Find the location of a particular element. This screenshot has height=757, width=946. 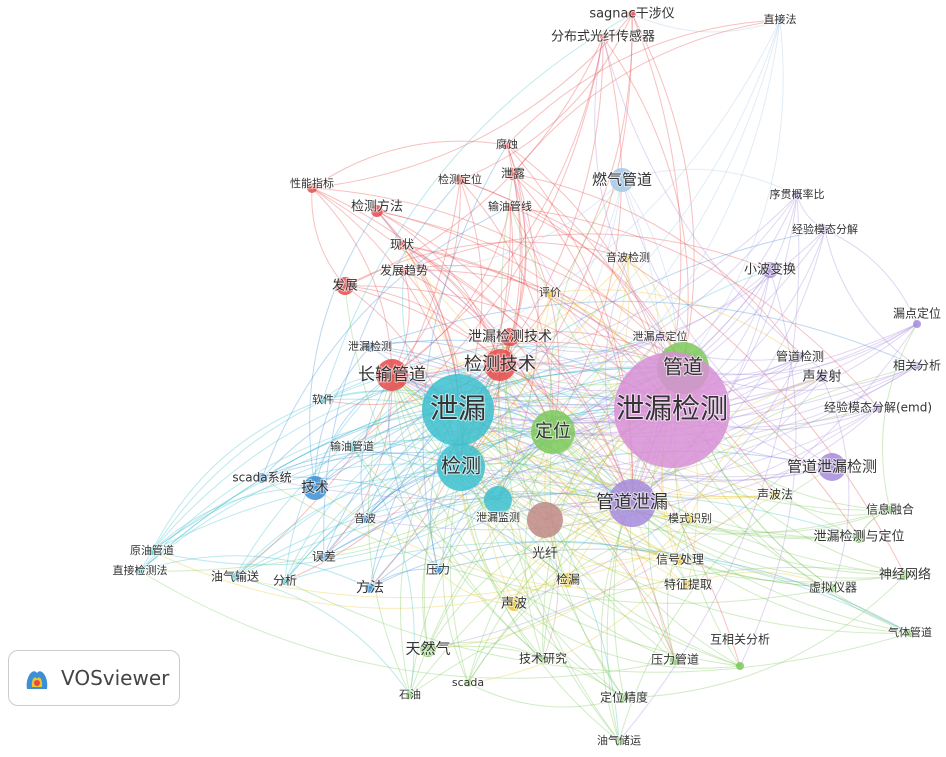

node-label: 声波法 is located at coordinates (775, 495).